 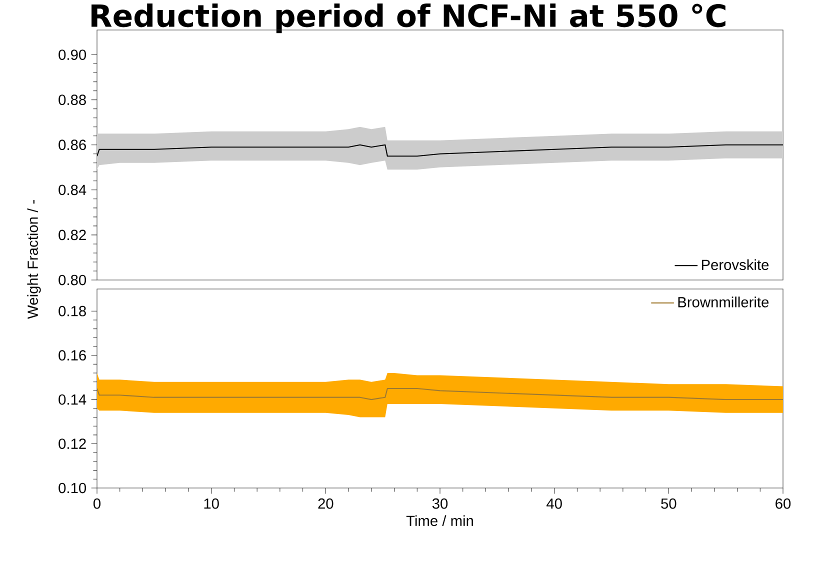 I want to click on y-tick-label: 0.16, so click(x=72, y=355).